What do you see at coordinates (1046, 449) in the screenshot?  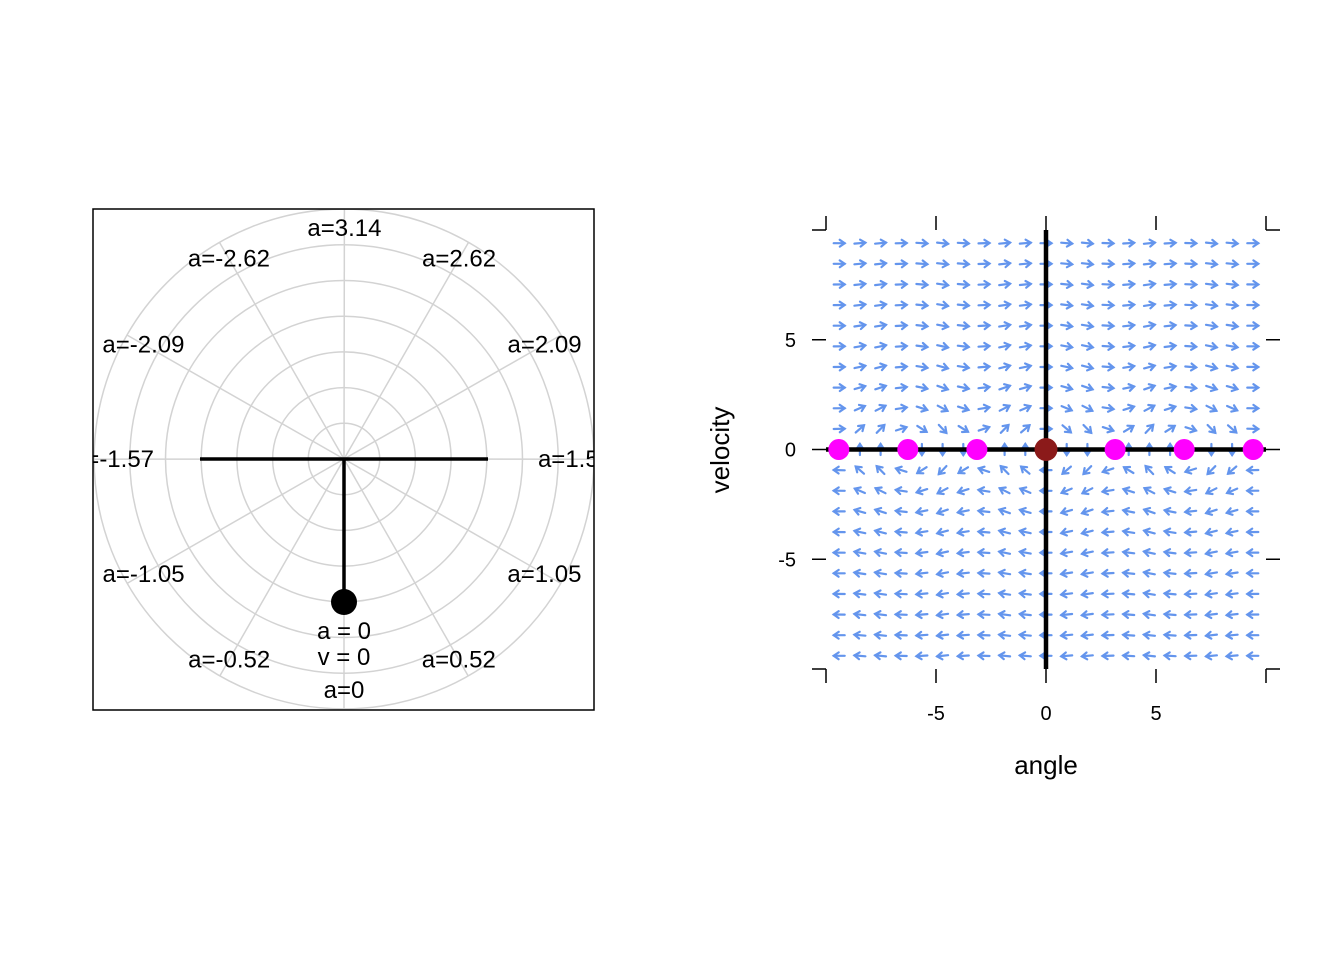 I see `current-state-point` at bounding box center [1046, 449].